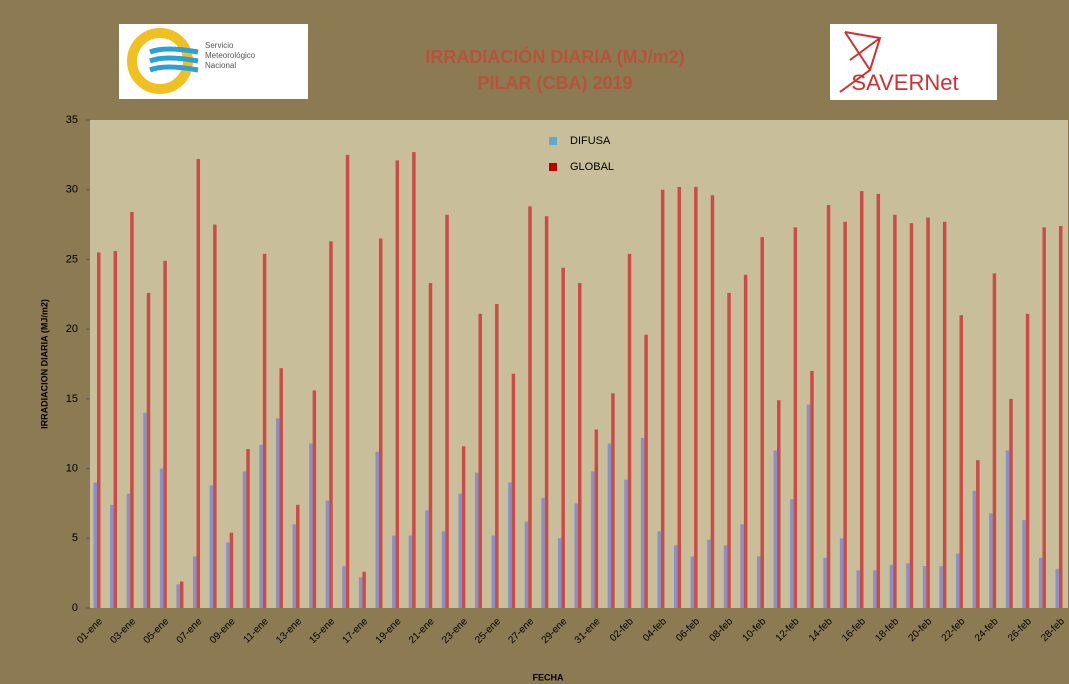 Image resolution: width=1069 pixels, height=684 pixels. I want to click on y-tick-label: 5, so click(75, 538).